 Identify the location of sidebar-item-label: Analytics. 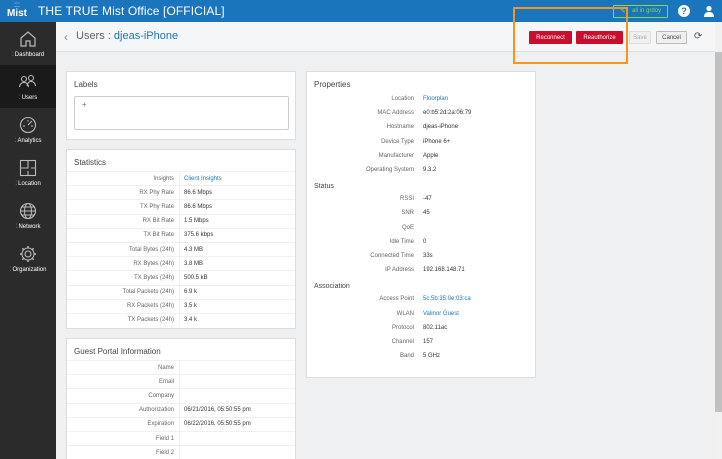
(29, 141).